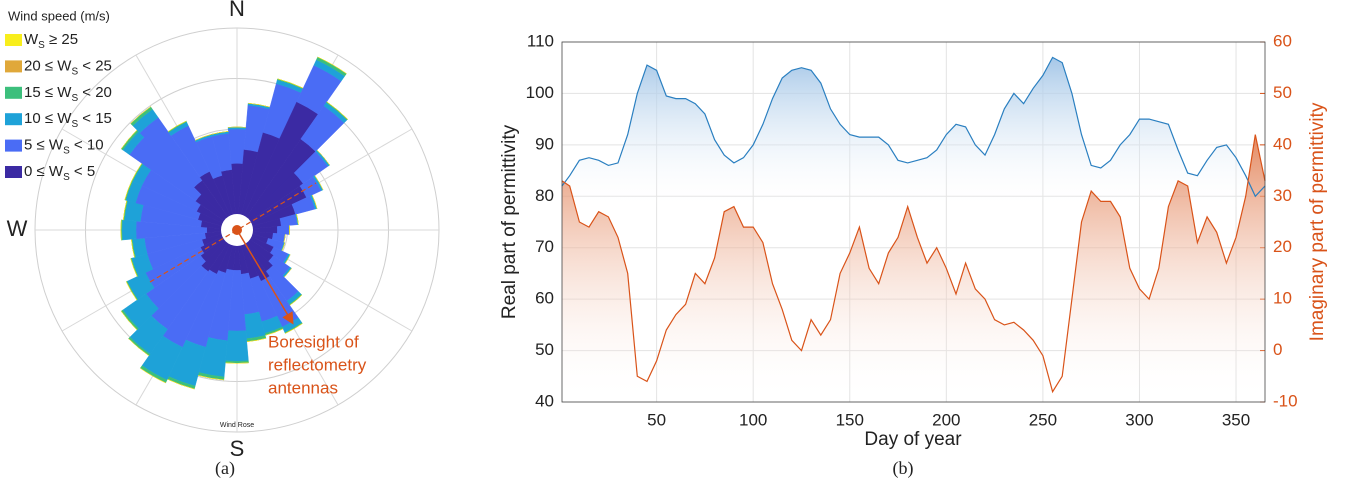  Describe the element at coordinates (1282, 195) in the screenshot. I see `y2-tick-label: 30` at that location.